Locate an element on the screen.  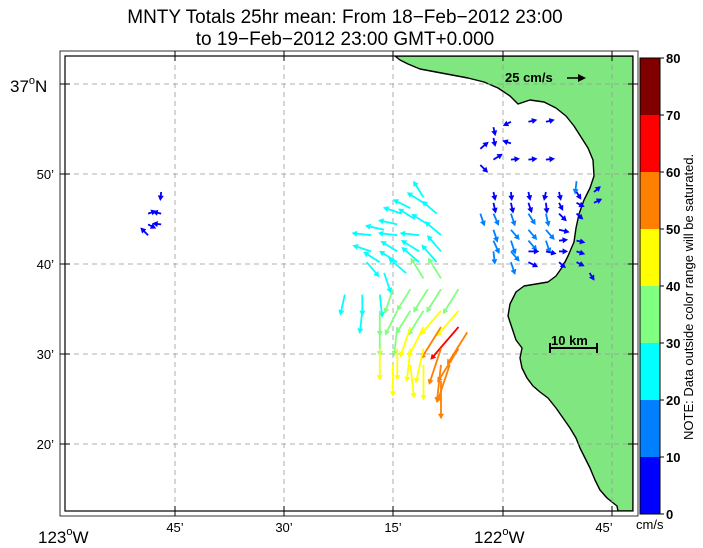
lat-label-20: 20’ is located at coordinates (45, 444).